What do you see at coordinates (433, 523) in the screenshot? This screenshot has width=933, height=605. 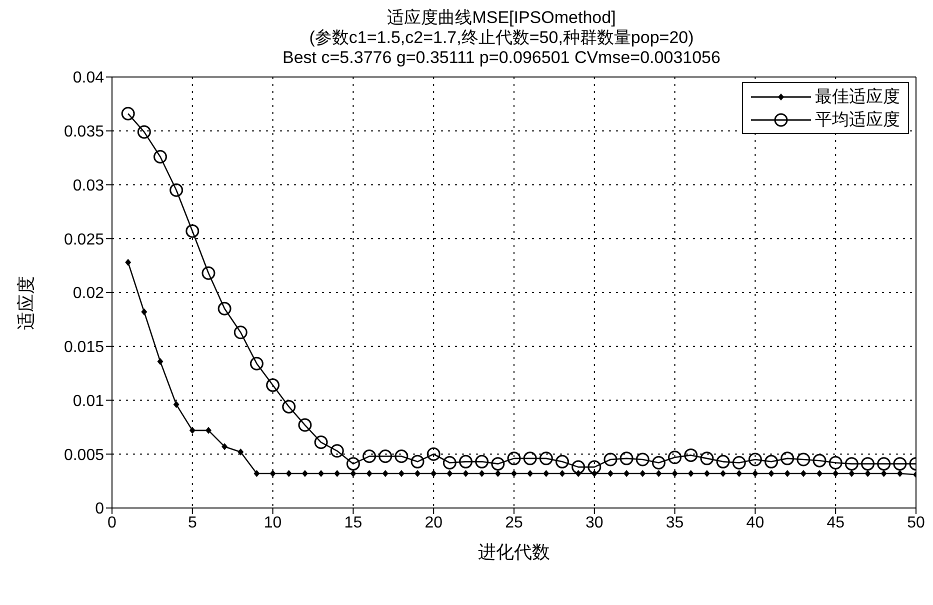 I see `x-tick-label: 20` at bounding box center [433, 523].